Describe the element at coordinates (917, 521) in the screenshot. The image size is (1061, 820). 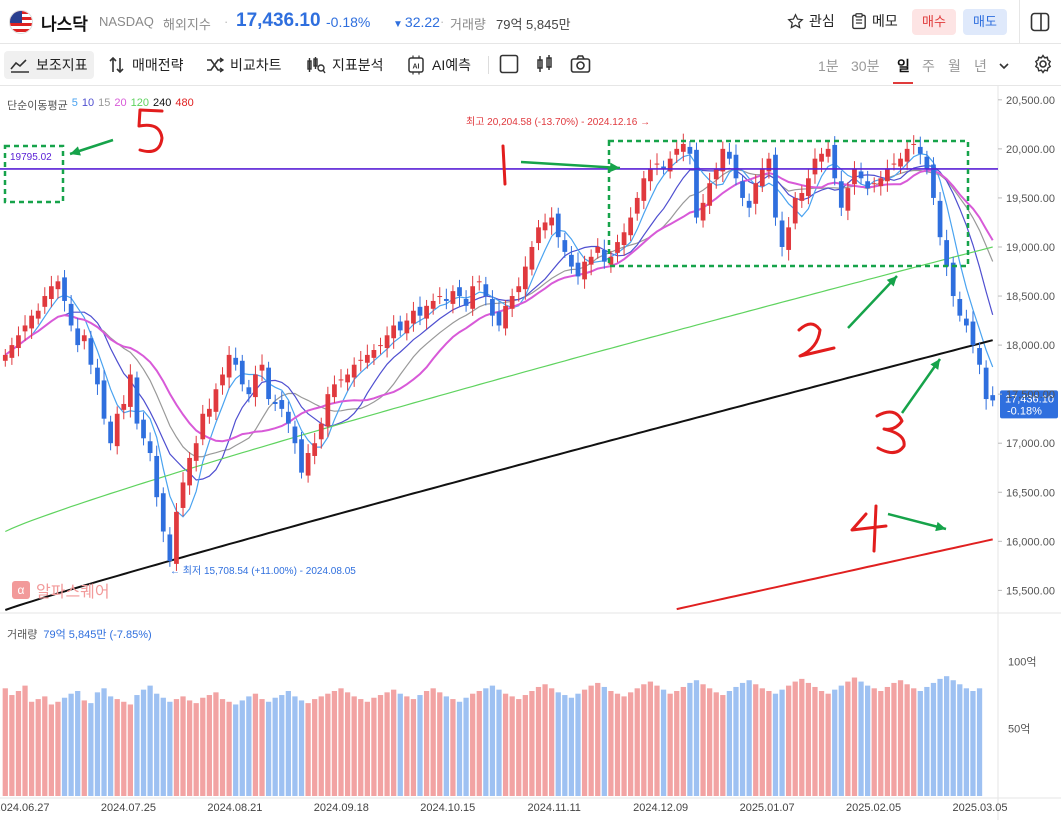
I see `arrow-to-ma480` at that location.